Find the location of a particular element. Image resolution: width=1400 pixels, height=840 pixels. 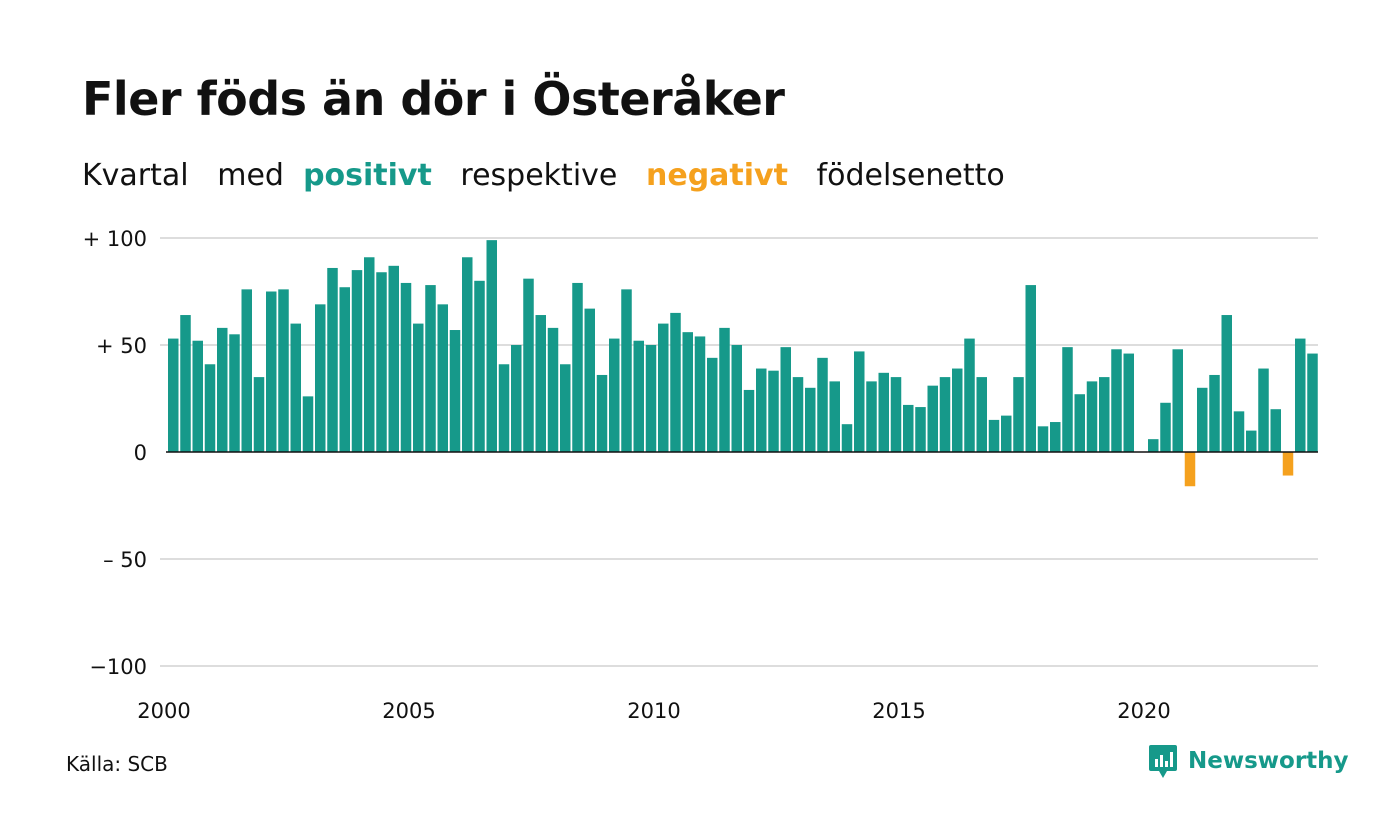

x-tick-label: 2015 is located at coordinates (898, 711).